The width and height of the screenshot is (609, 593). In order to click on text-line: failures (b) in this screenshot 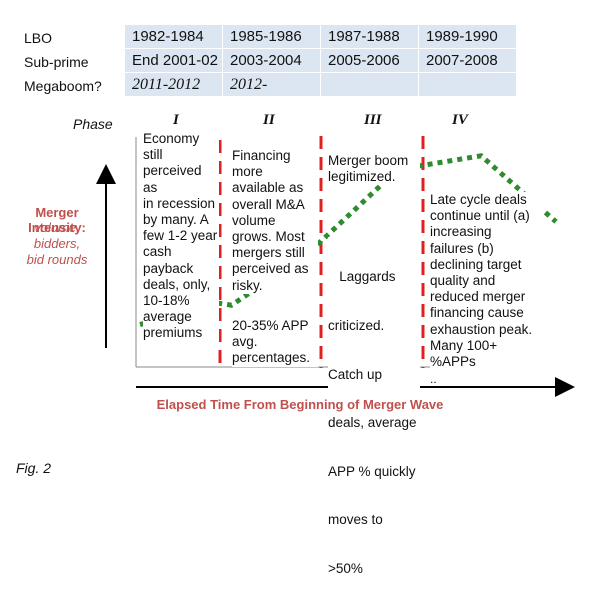, I will do `click(462, 248)`.